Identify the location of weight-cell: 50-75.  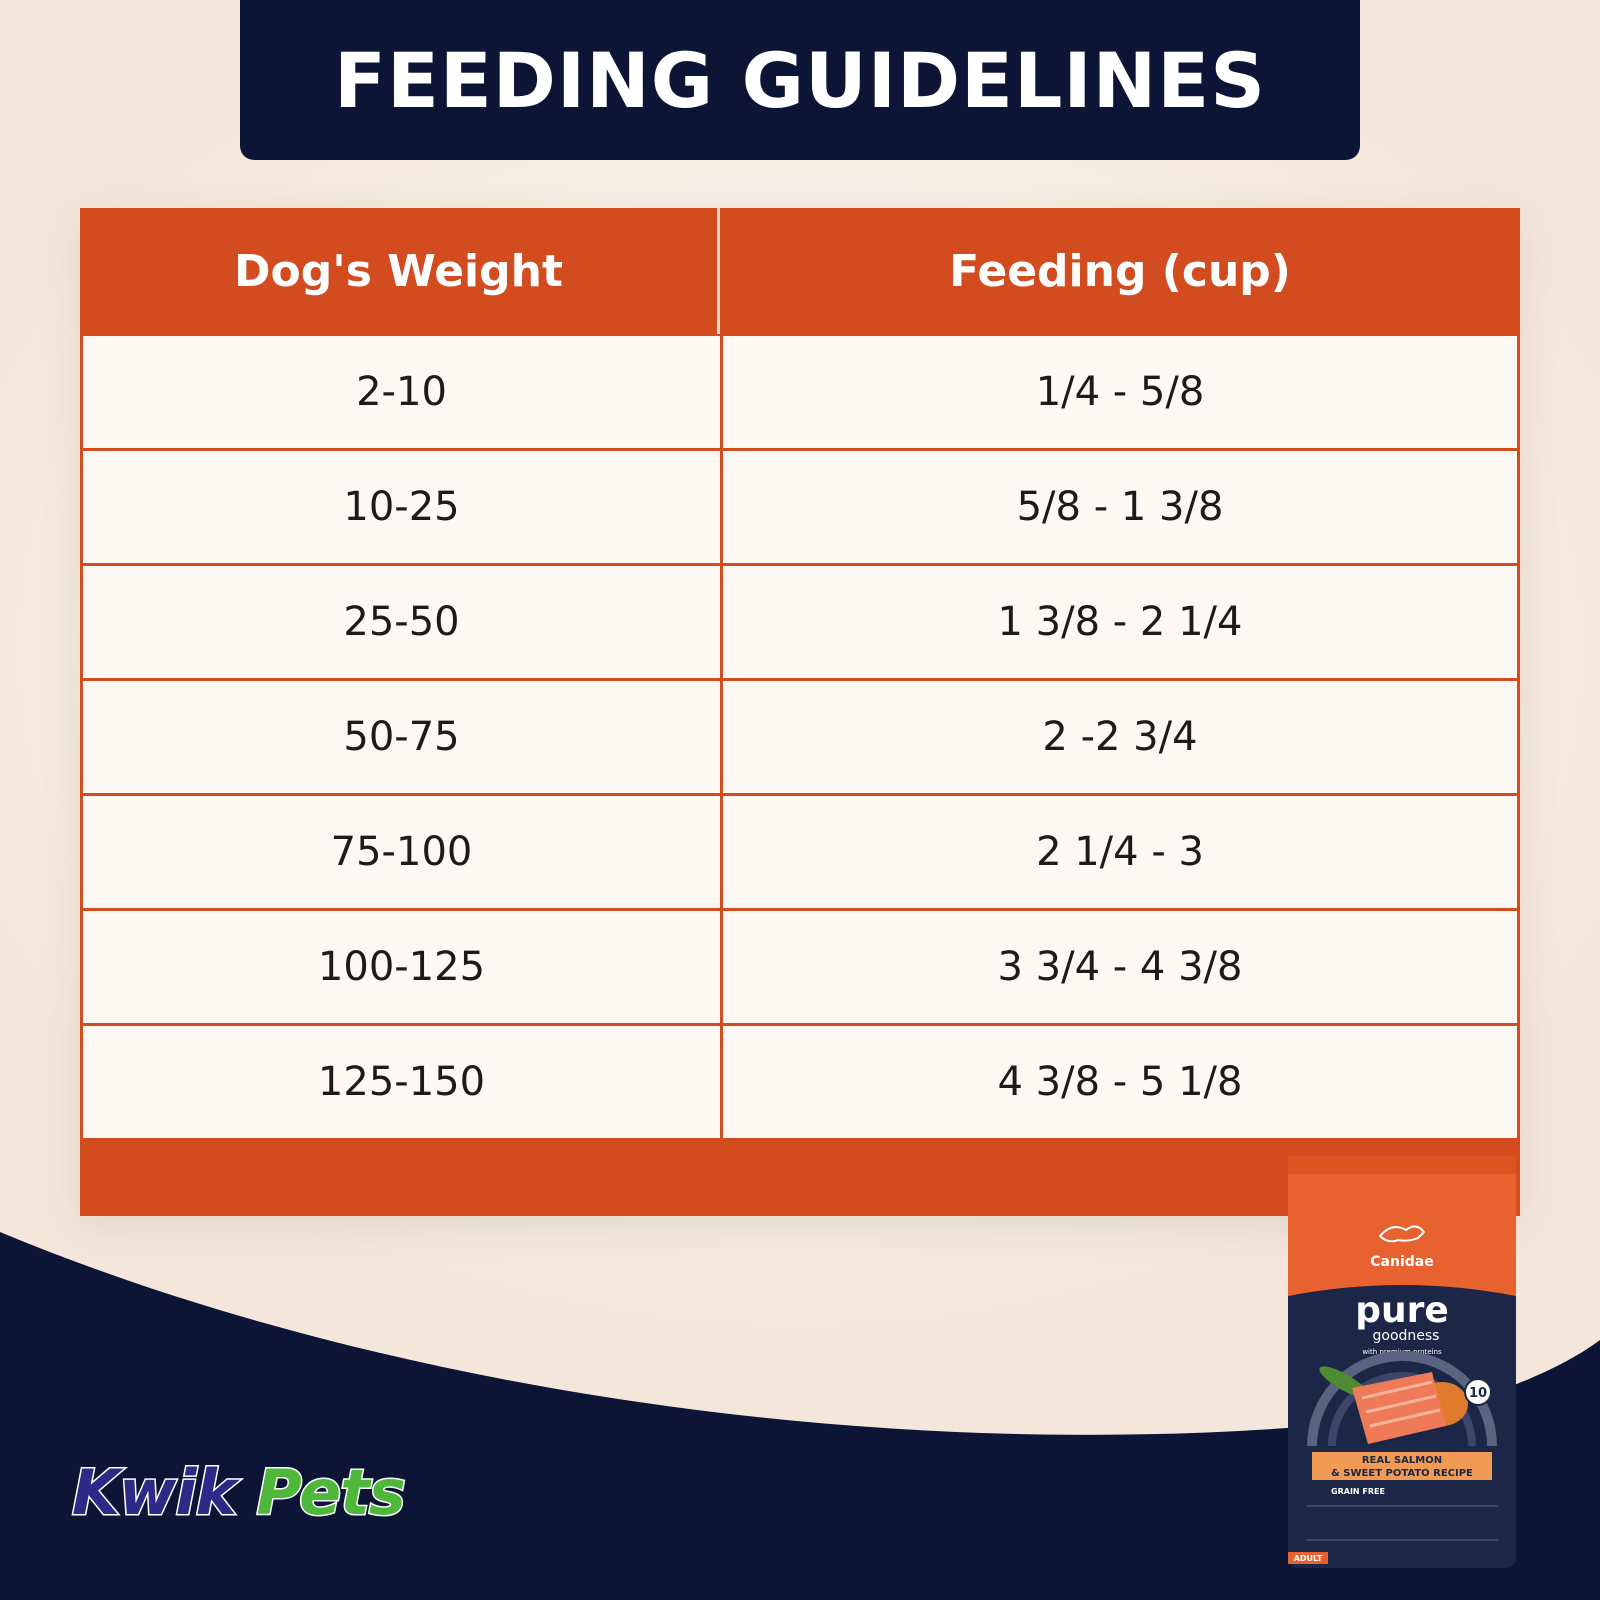
(401, 737).